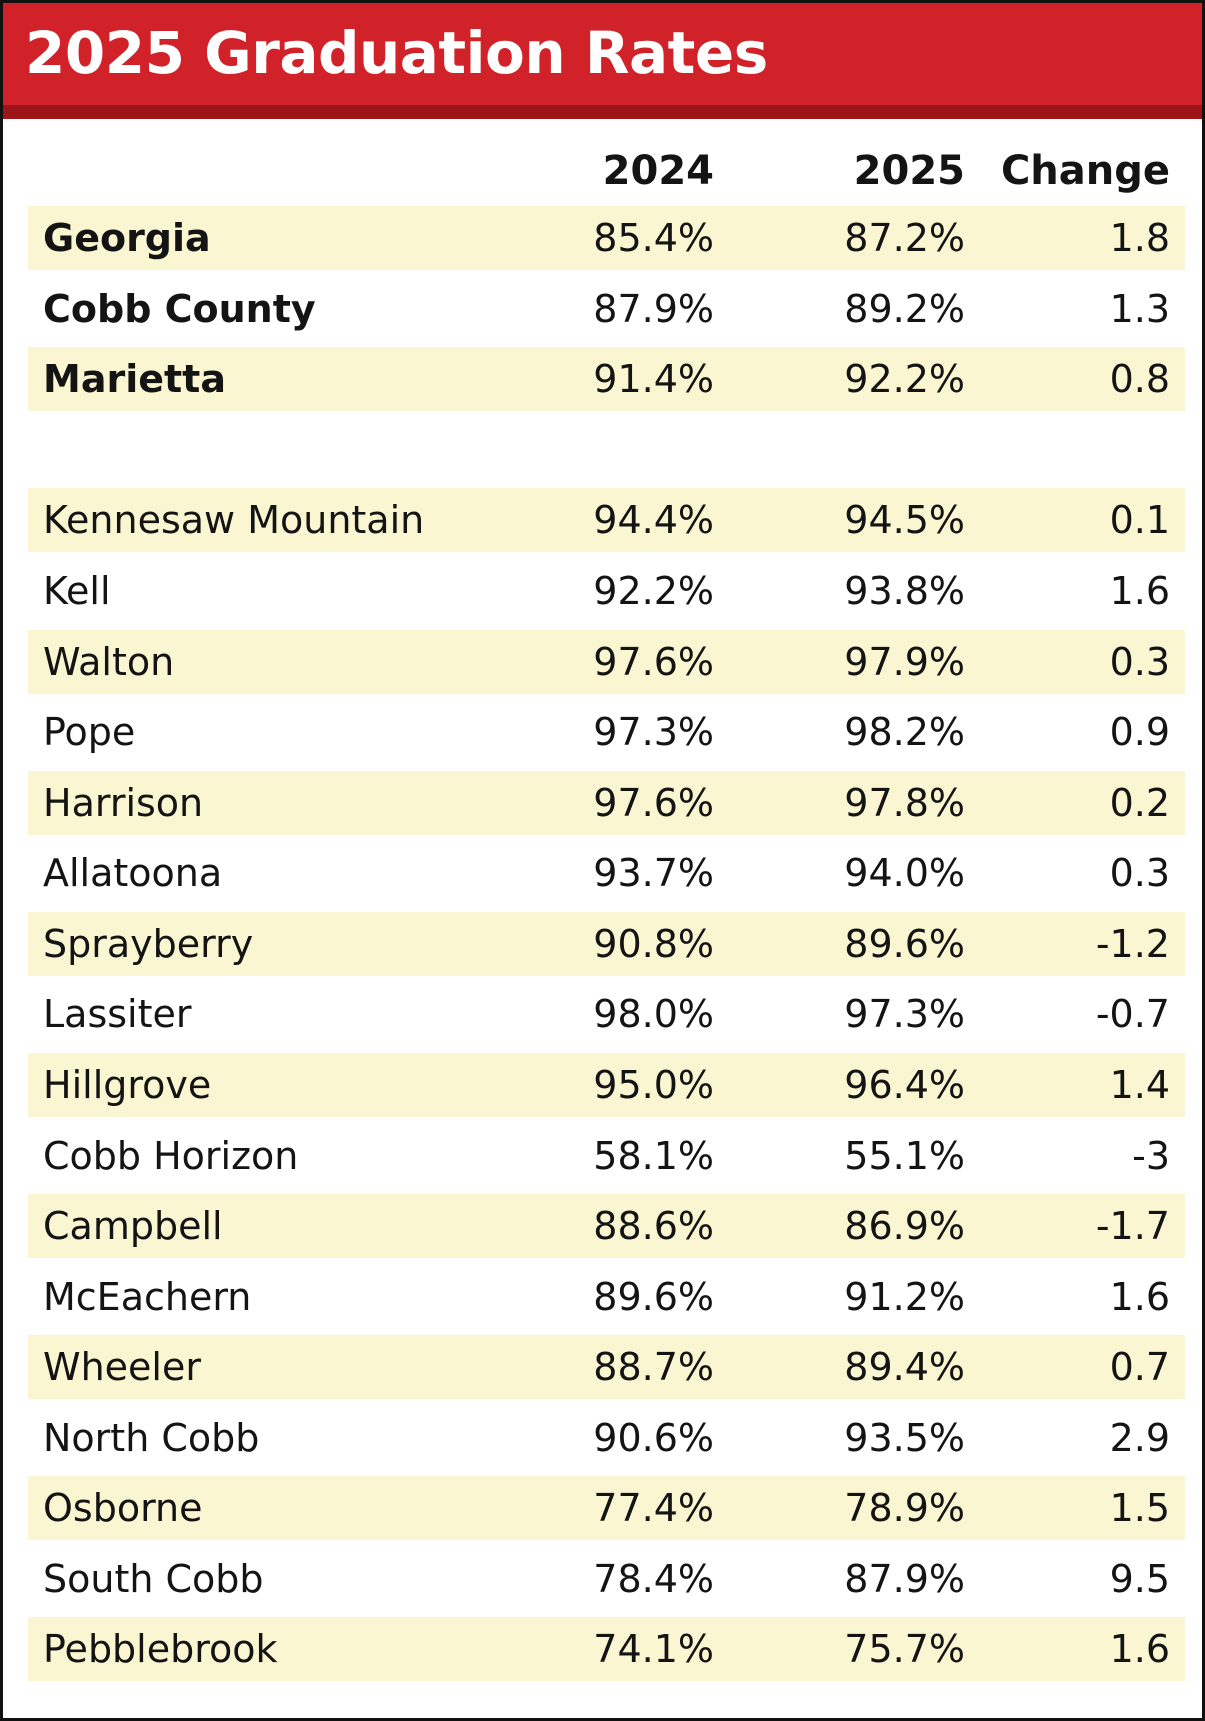 The image size is (1205, 1721). I want to click on rate-2024: 85.4%, so click(653, 238).